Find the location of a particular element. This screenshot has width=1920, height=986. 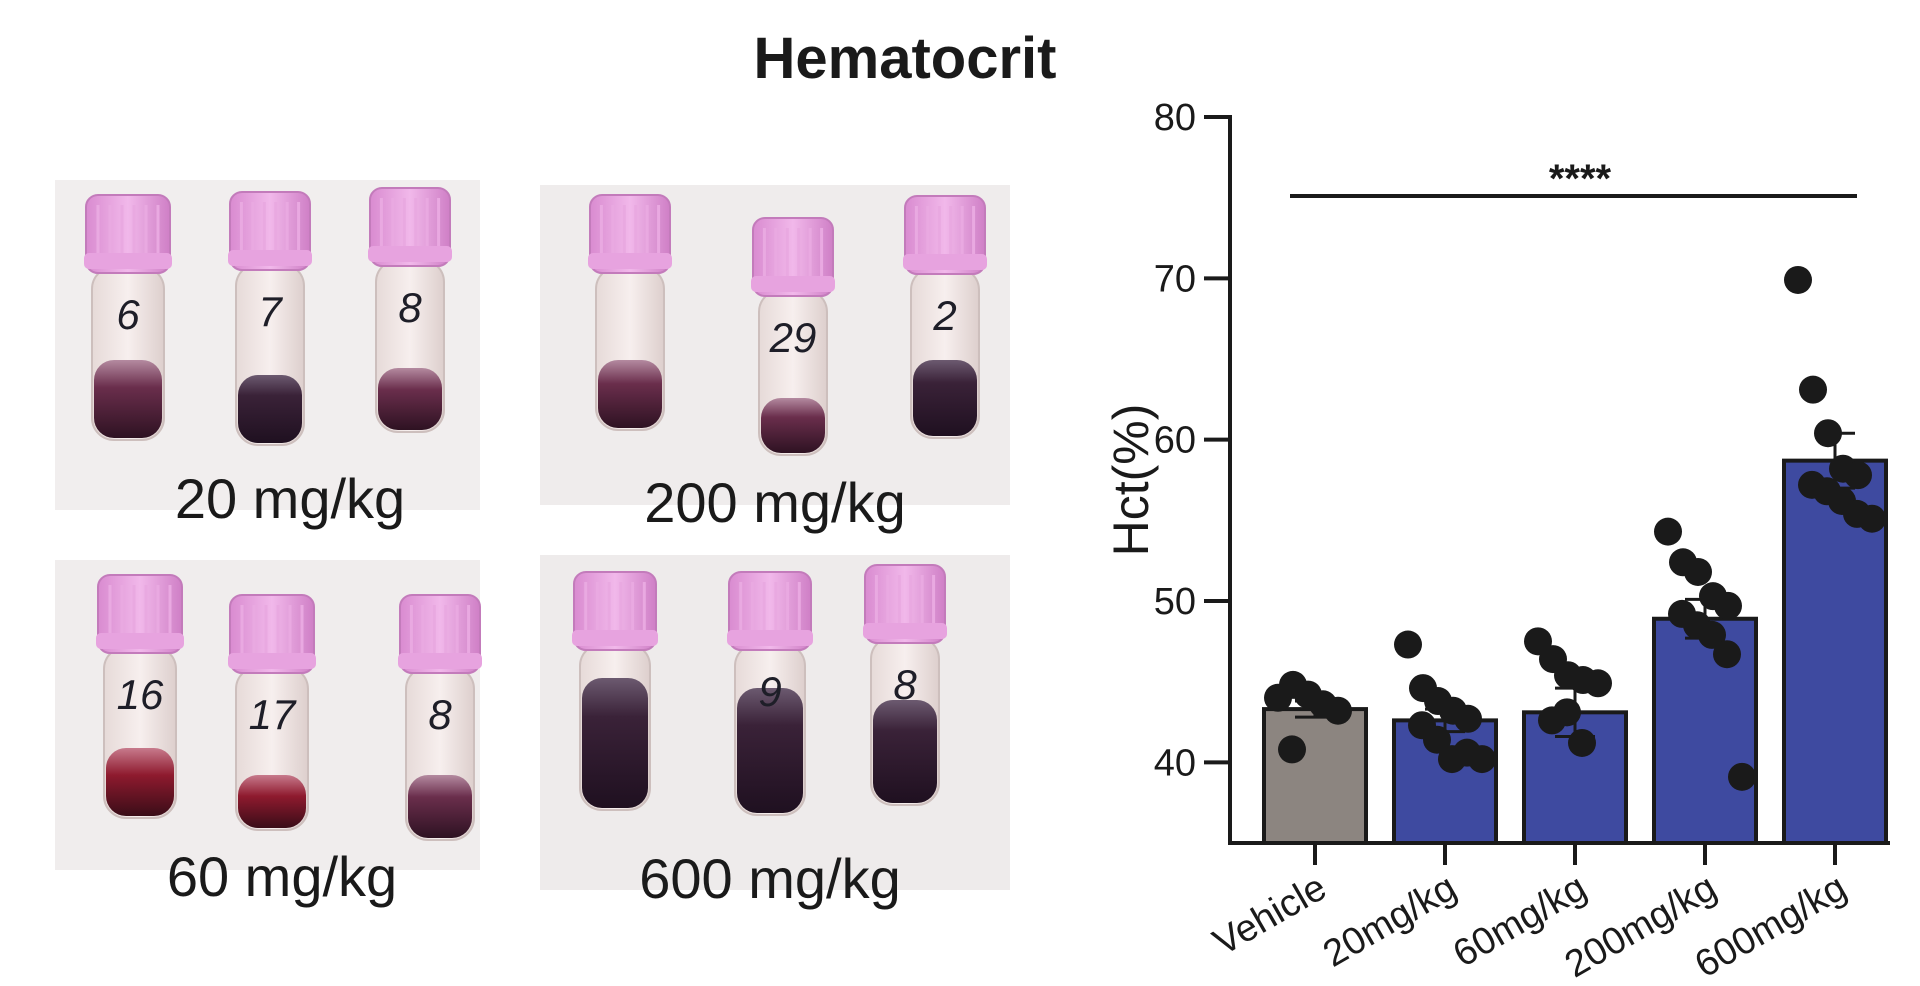

y-tick-label: 70 is located at coordinates (1175, 279).